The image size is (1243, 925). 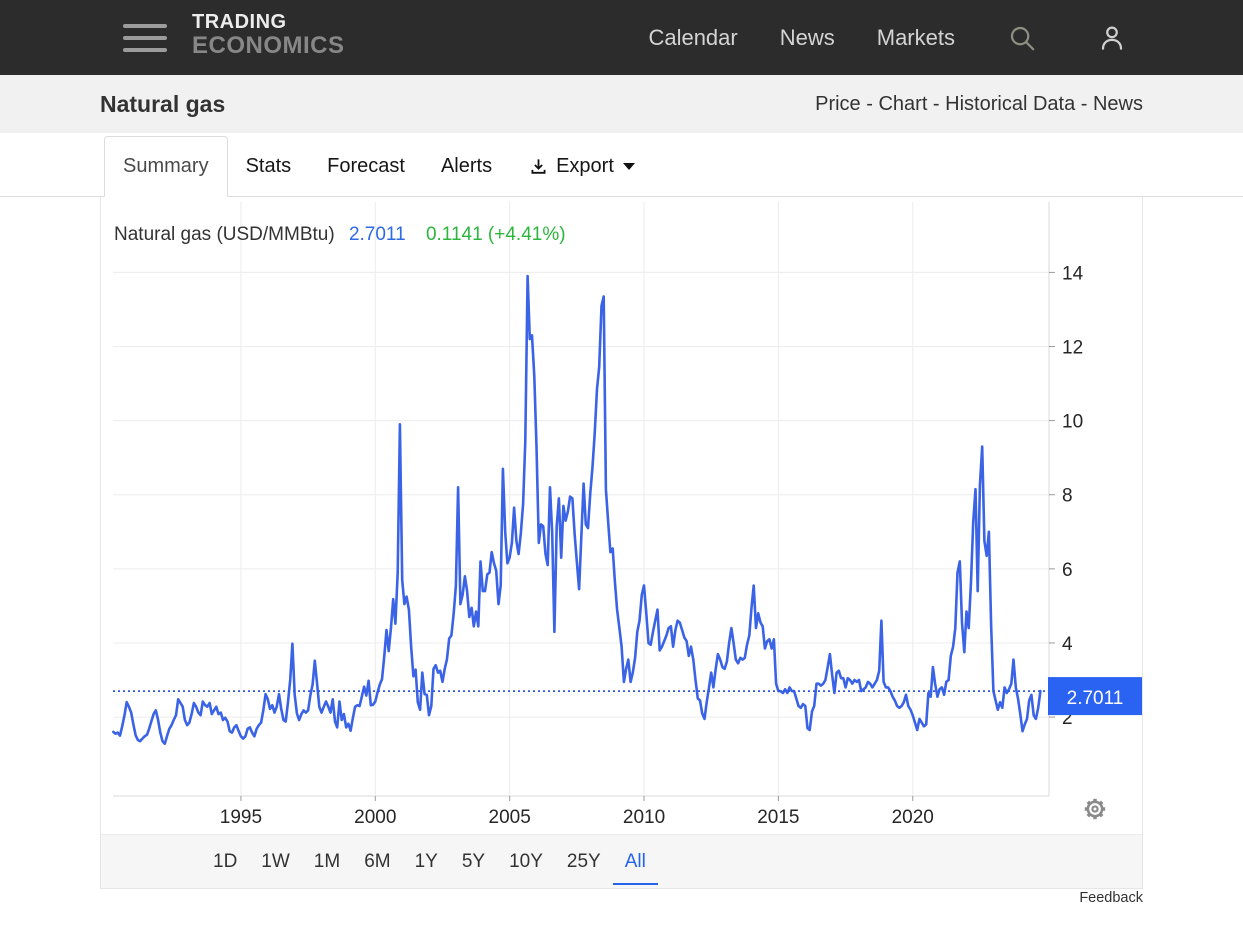 I want to click on header-link-chart: Chart, so click(x=903, y=103).